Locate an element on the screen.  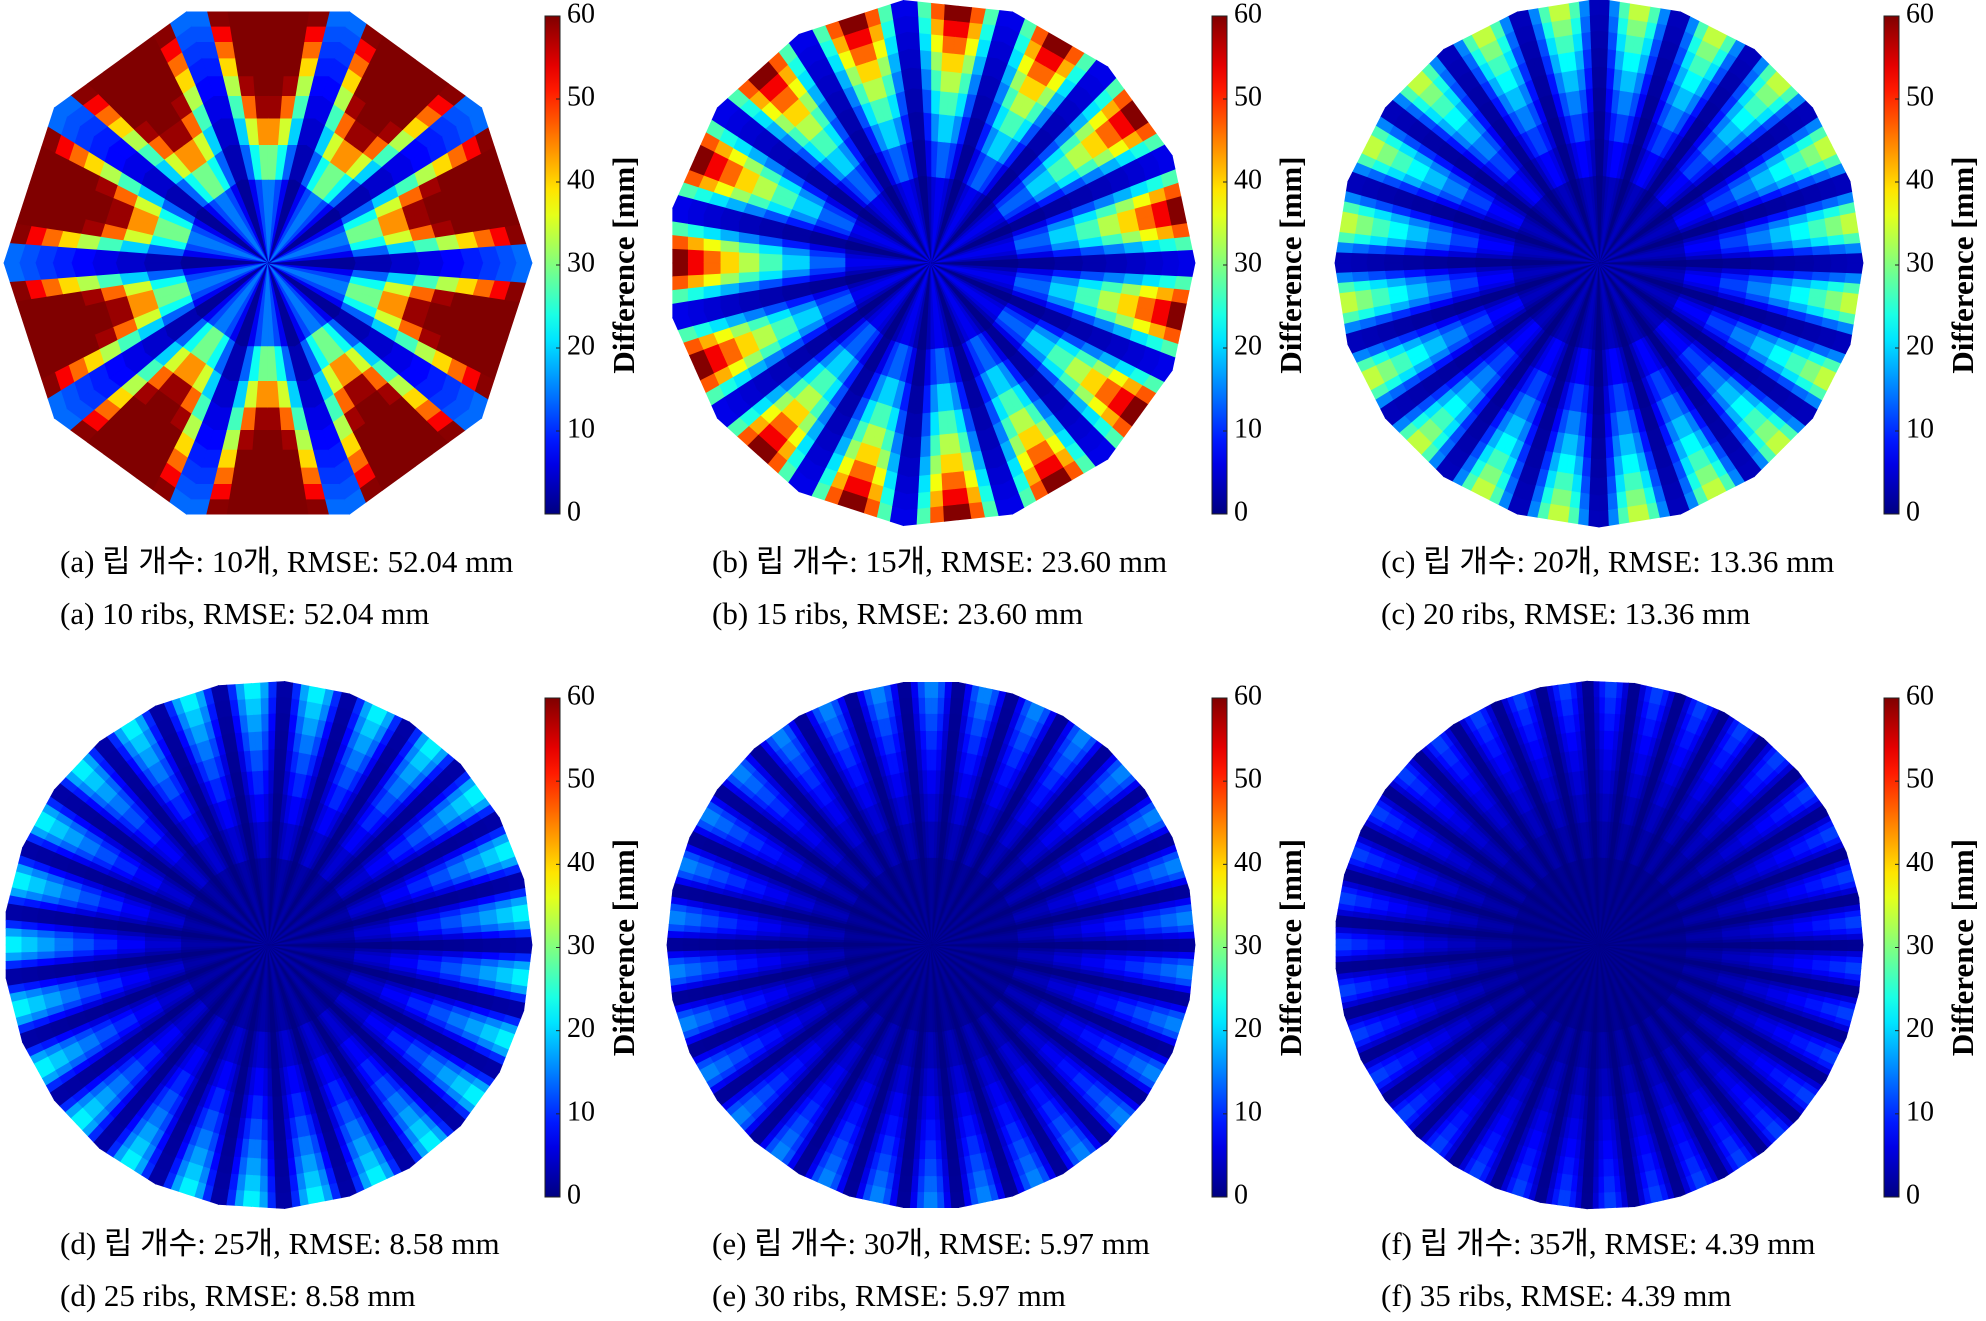
difference-map is located at coordinates (268, 263).